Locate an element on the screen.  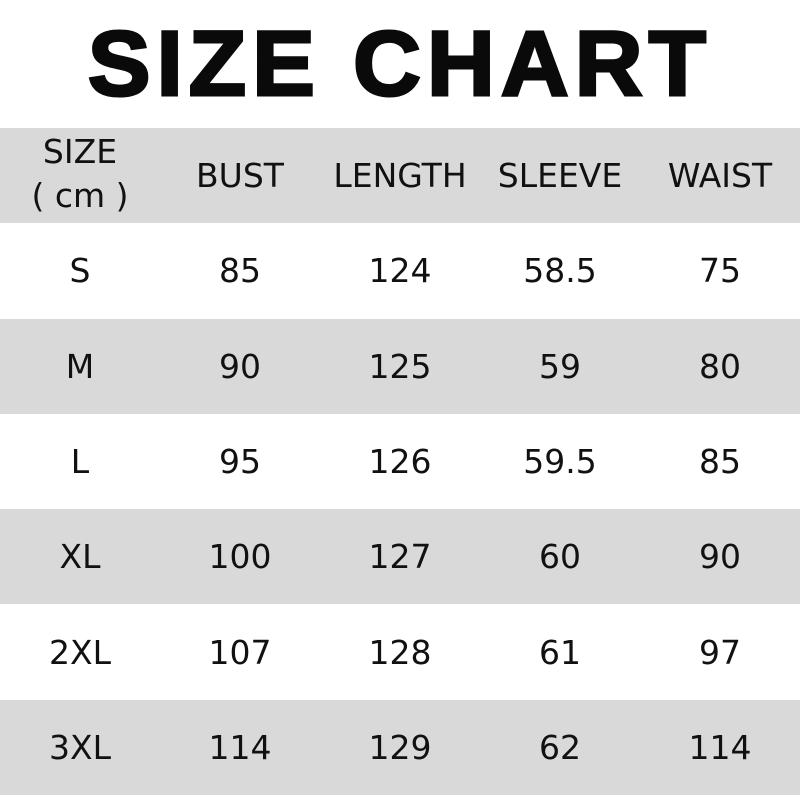
sleeve-cell: 60 is located at coordinates (560, 557).